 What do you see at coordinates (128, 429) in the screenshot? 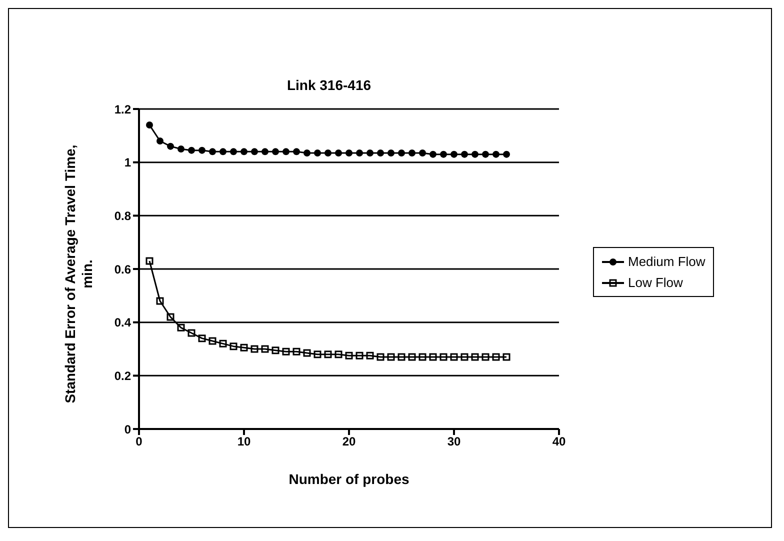
I see `y-tick-label: 0` at bounding box center [128, 429].